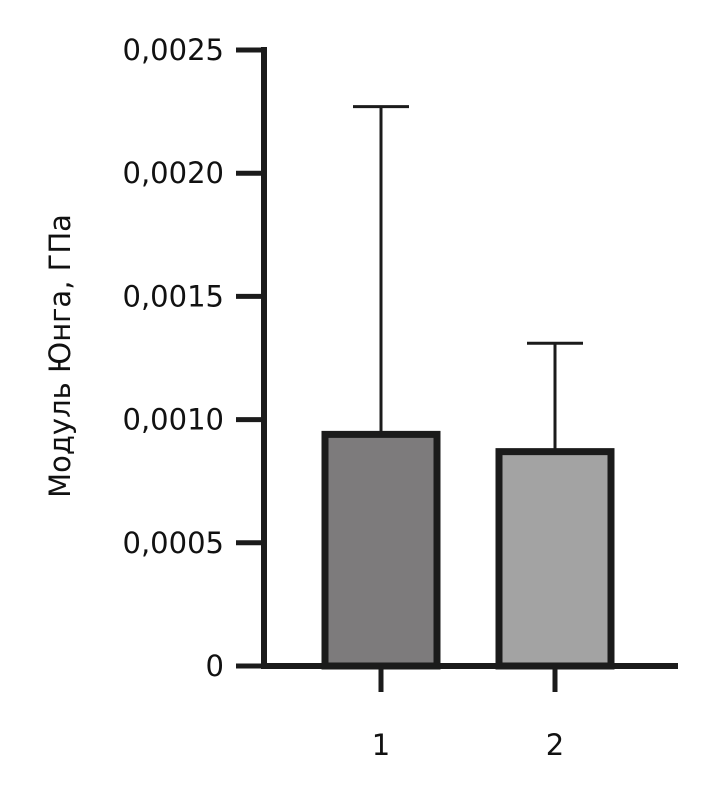  What do you see at coordinates (173, 173) in the screenshot?
I see `y-tick-label: 0,0020` at bounding box center [173, 173].